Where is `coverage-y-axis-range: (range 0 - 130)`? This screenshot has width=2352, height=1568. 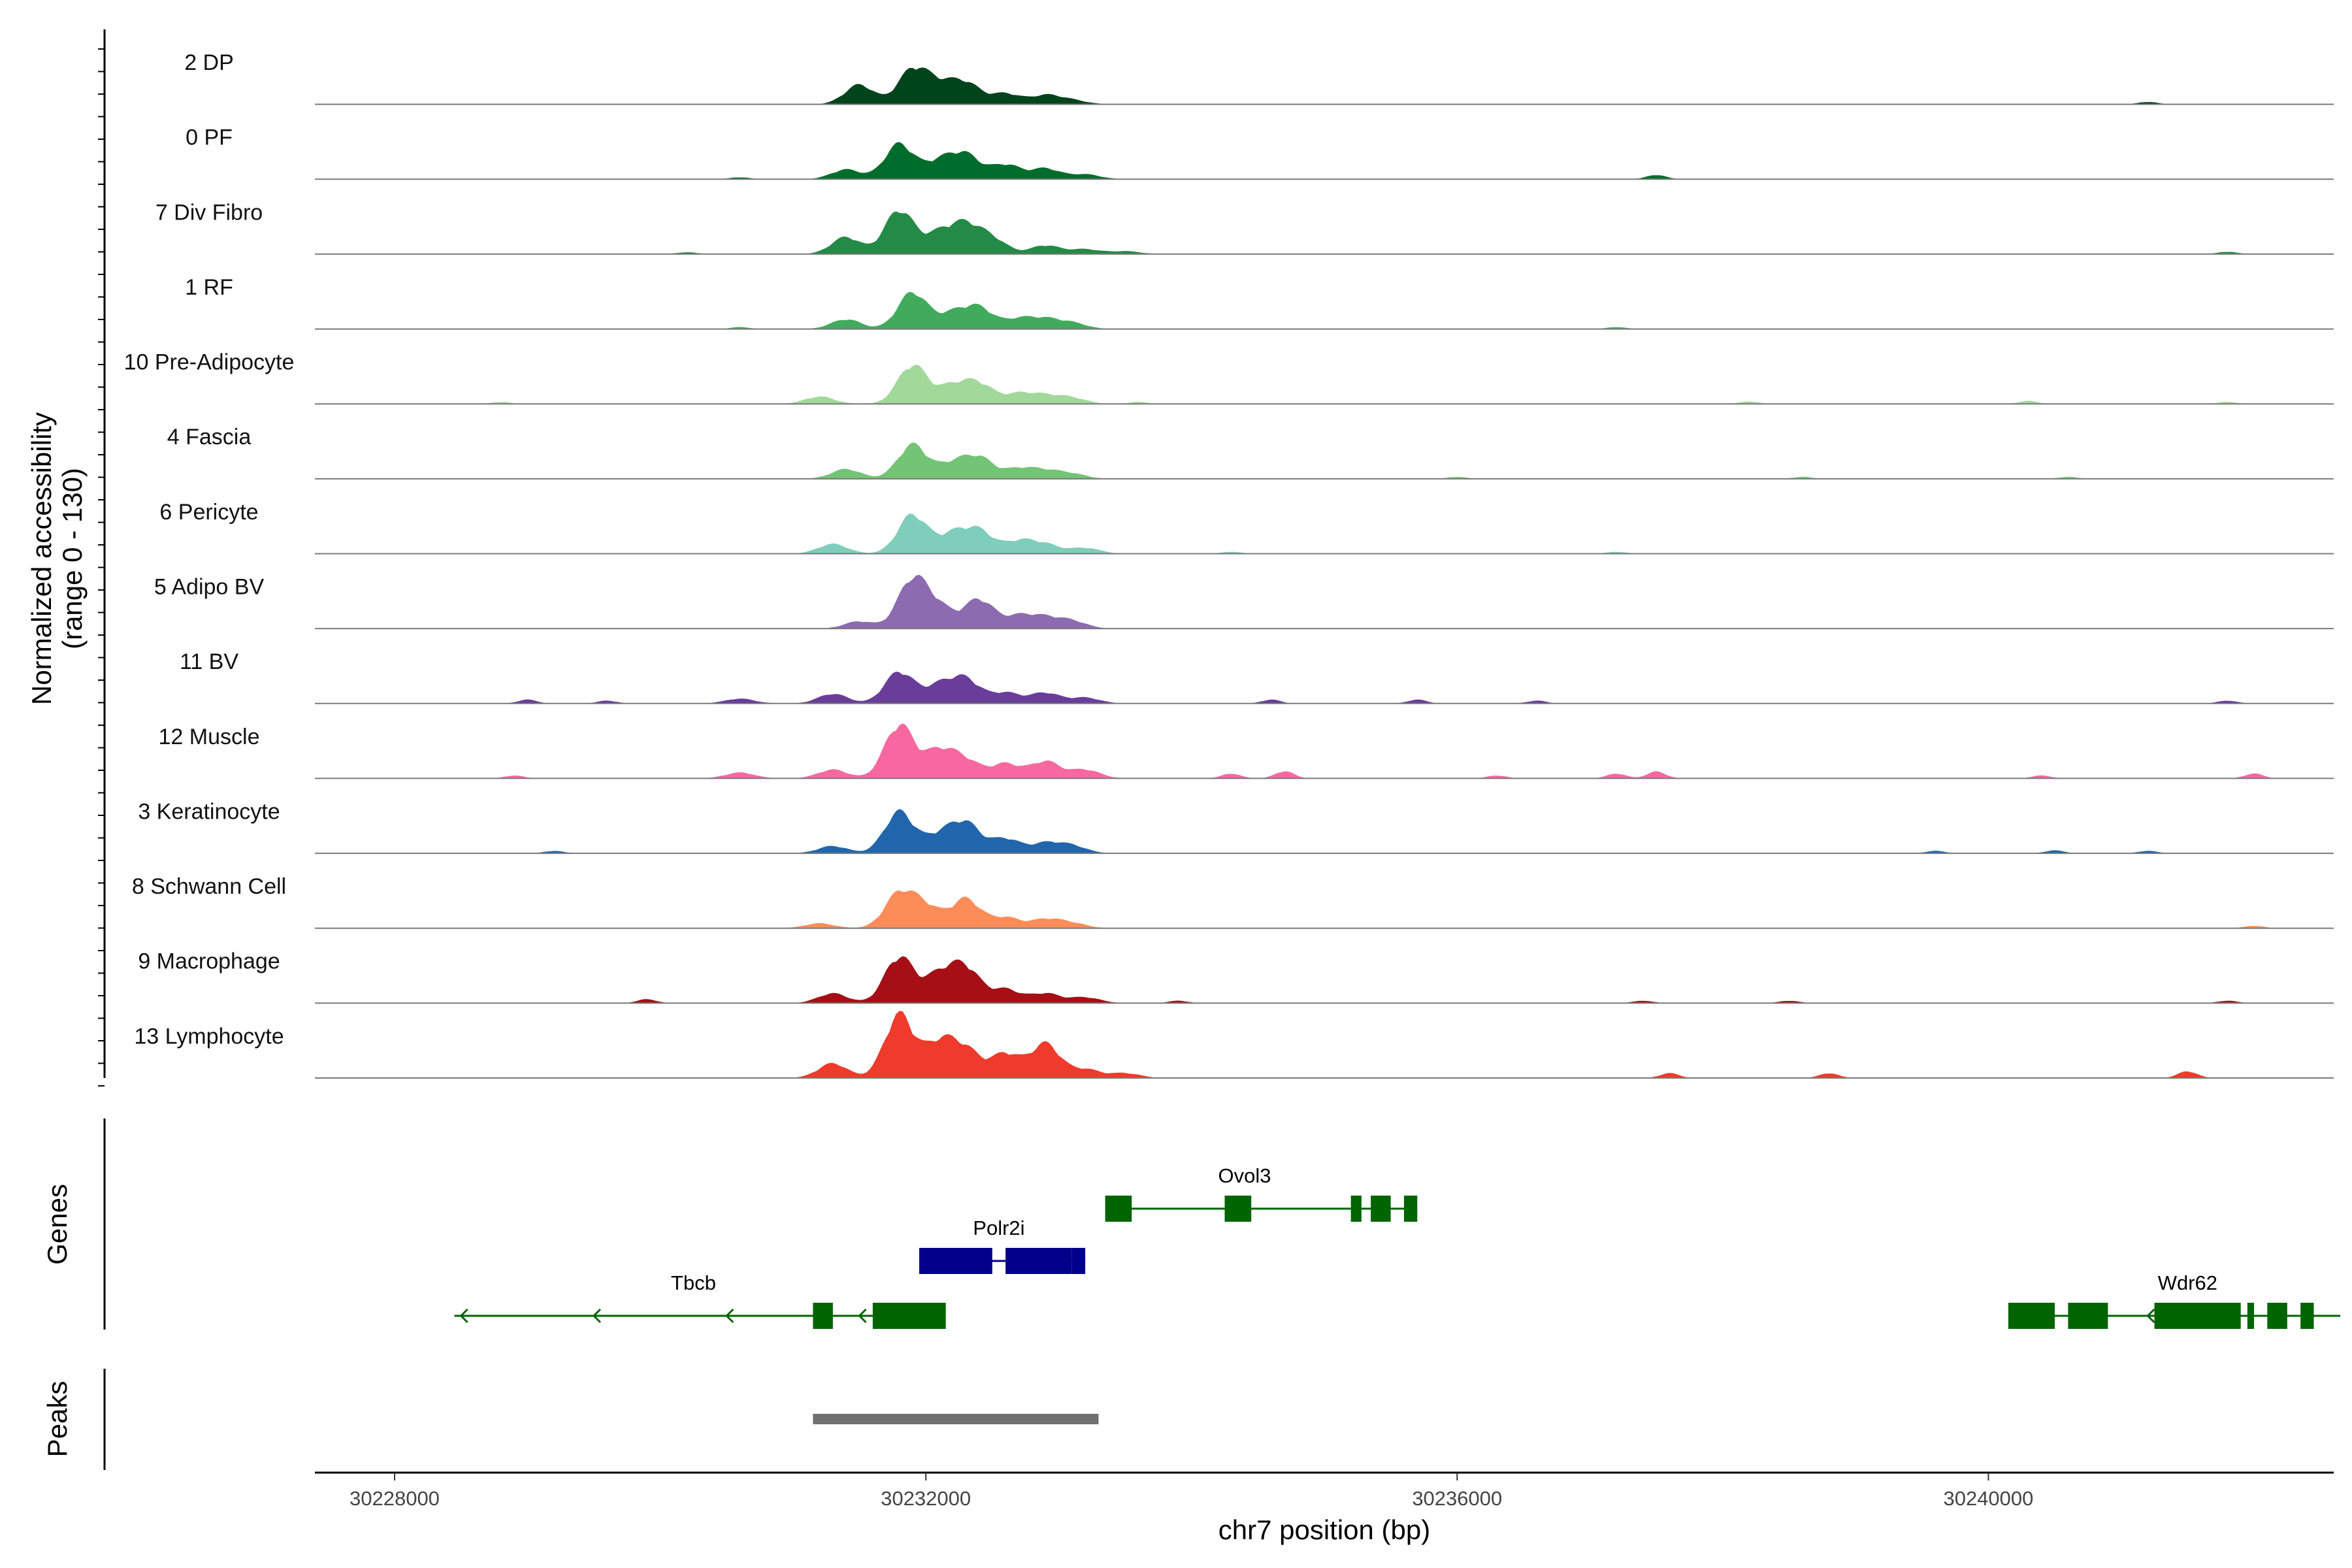 coverage-y-axis-range: (range 0 - 130) is located at coordinates (72, 558).